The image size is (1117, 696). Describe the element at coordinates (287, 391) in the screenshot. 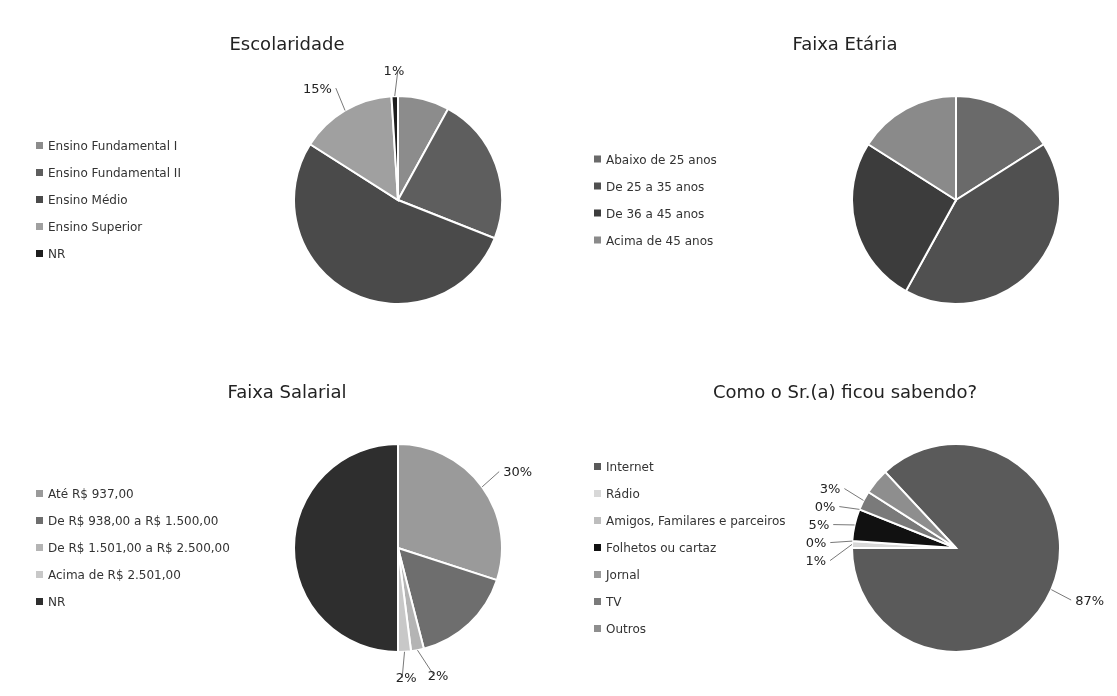

I see `chart-title: Faixa Salarial` at that location.